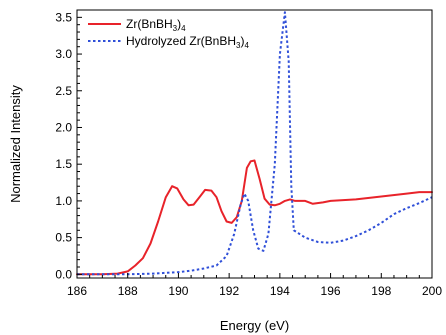 This screenshot has height=335, width=446. Describe the element at coordinates (63, 238) in the screenshot. I see `y-tick-label: 0.5` at that location.